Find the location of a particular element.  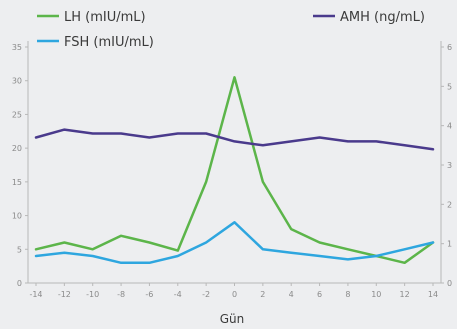

x-tick-label: 12 is located at coordinates (405, 294).